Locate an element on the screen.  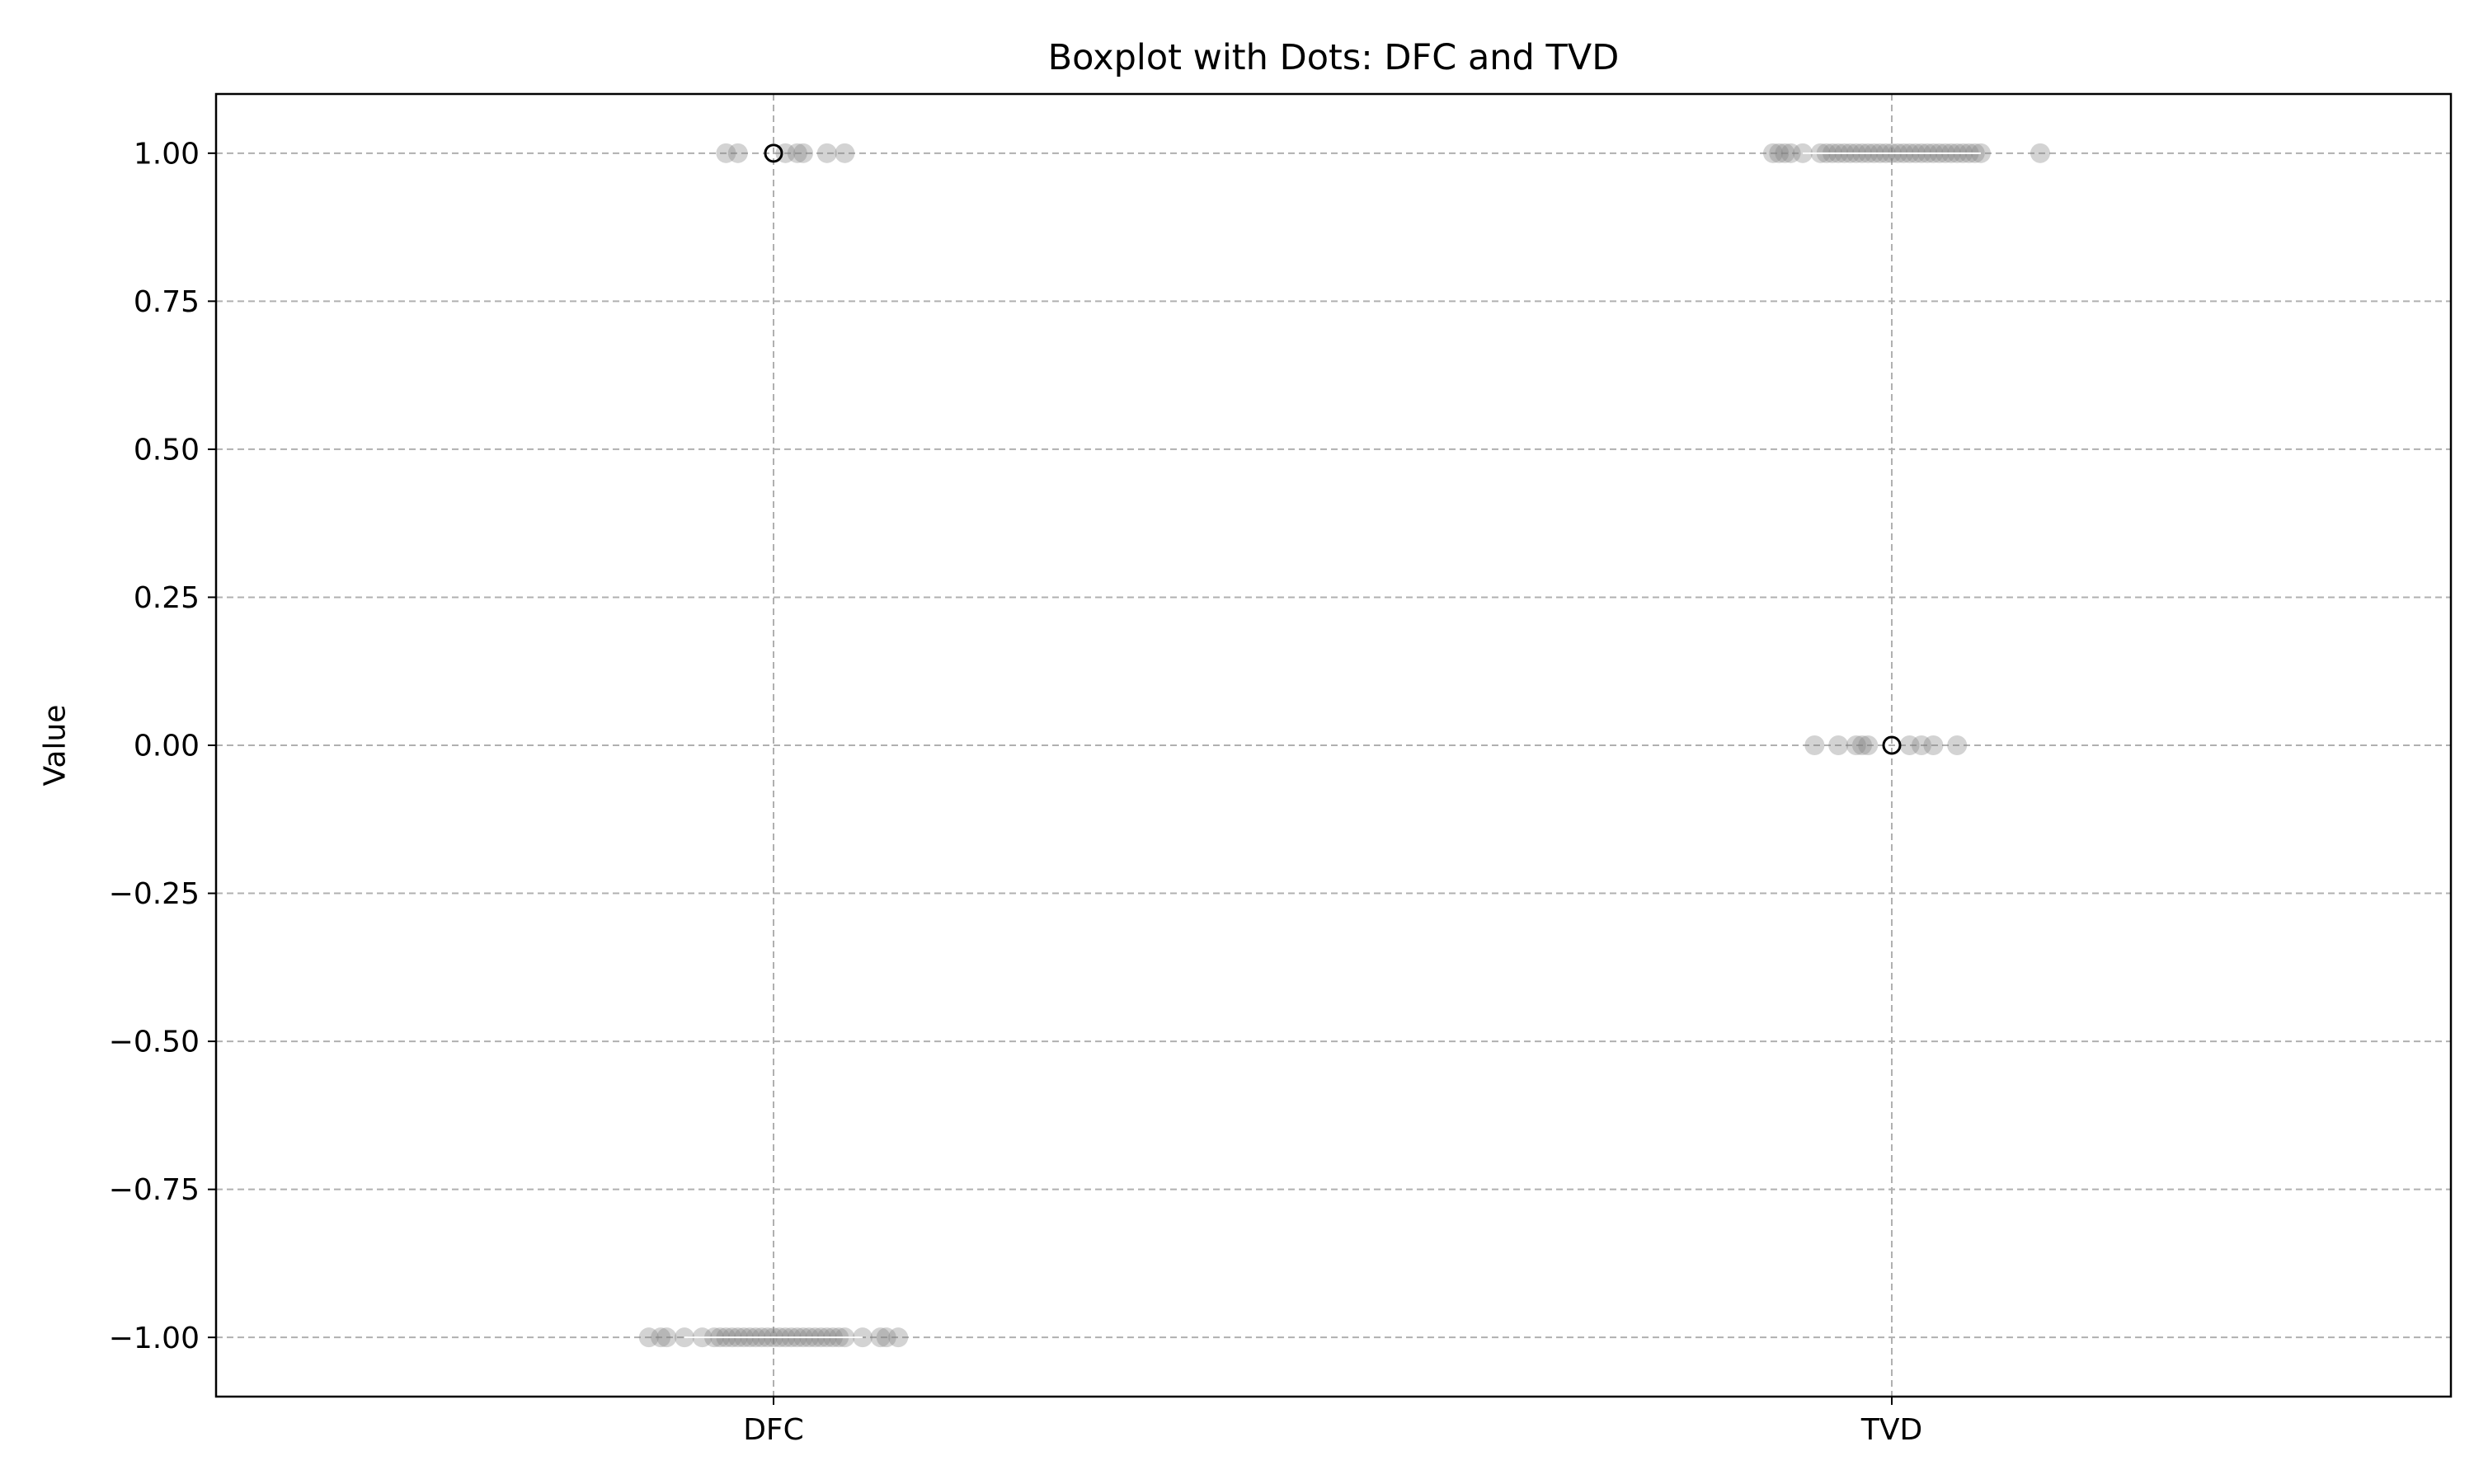
y-tick-label: 0.00 is located at coordinates (167, 746).